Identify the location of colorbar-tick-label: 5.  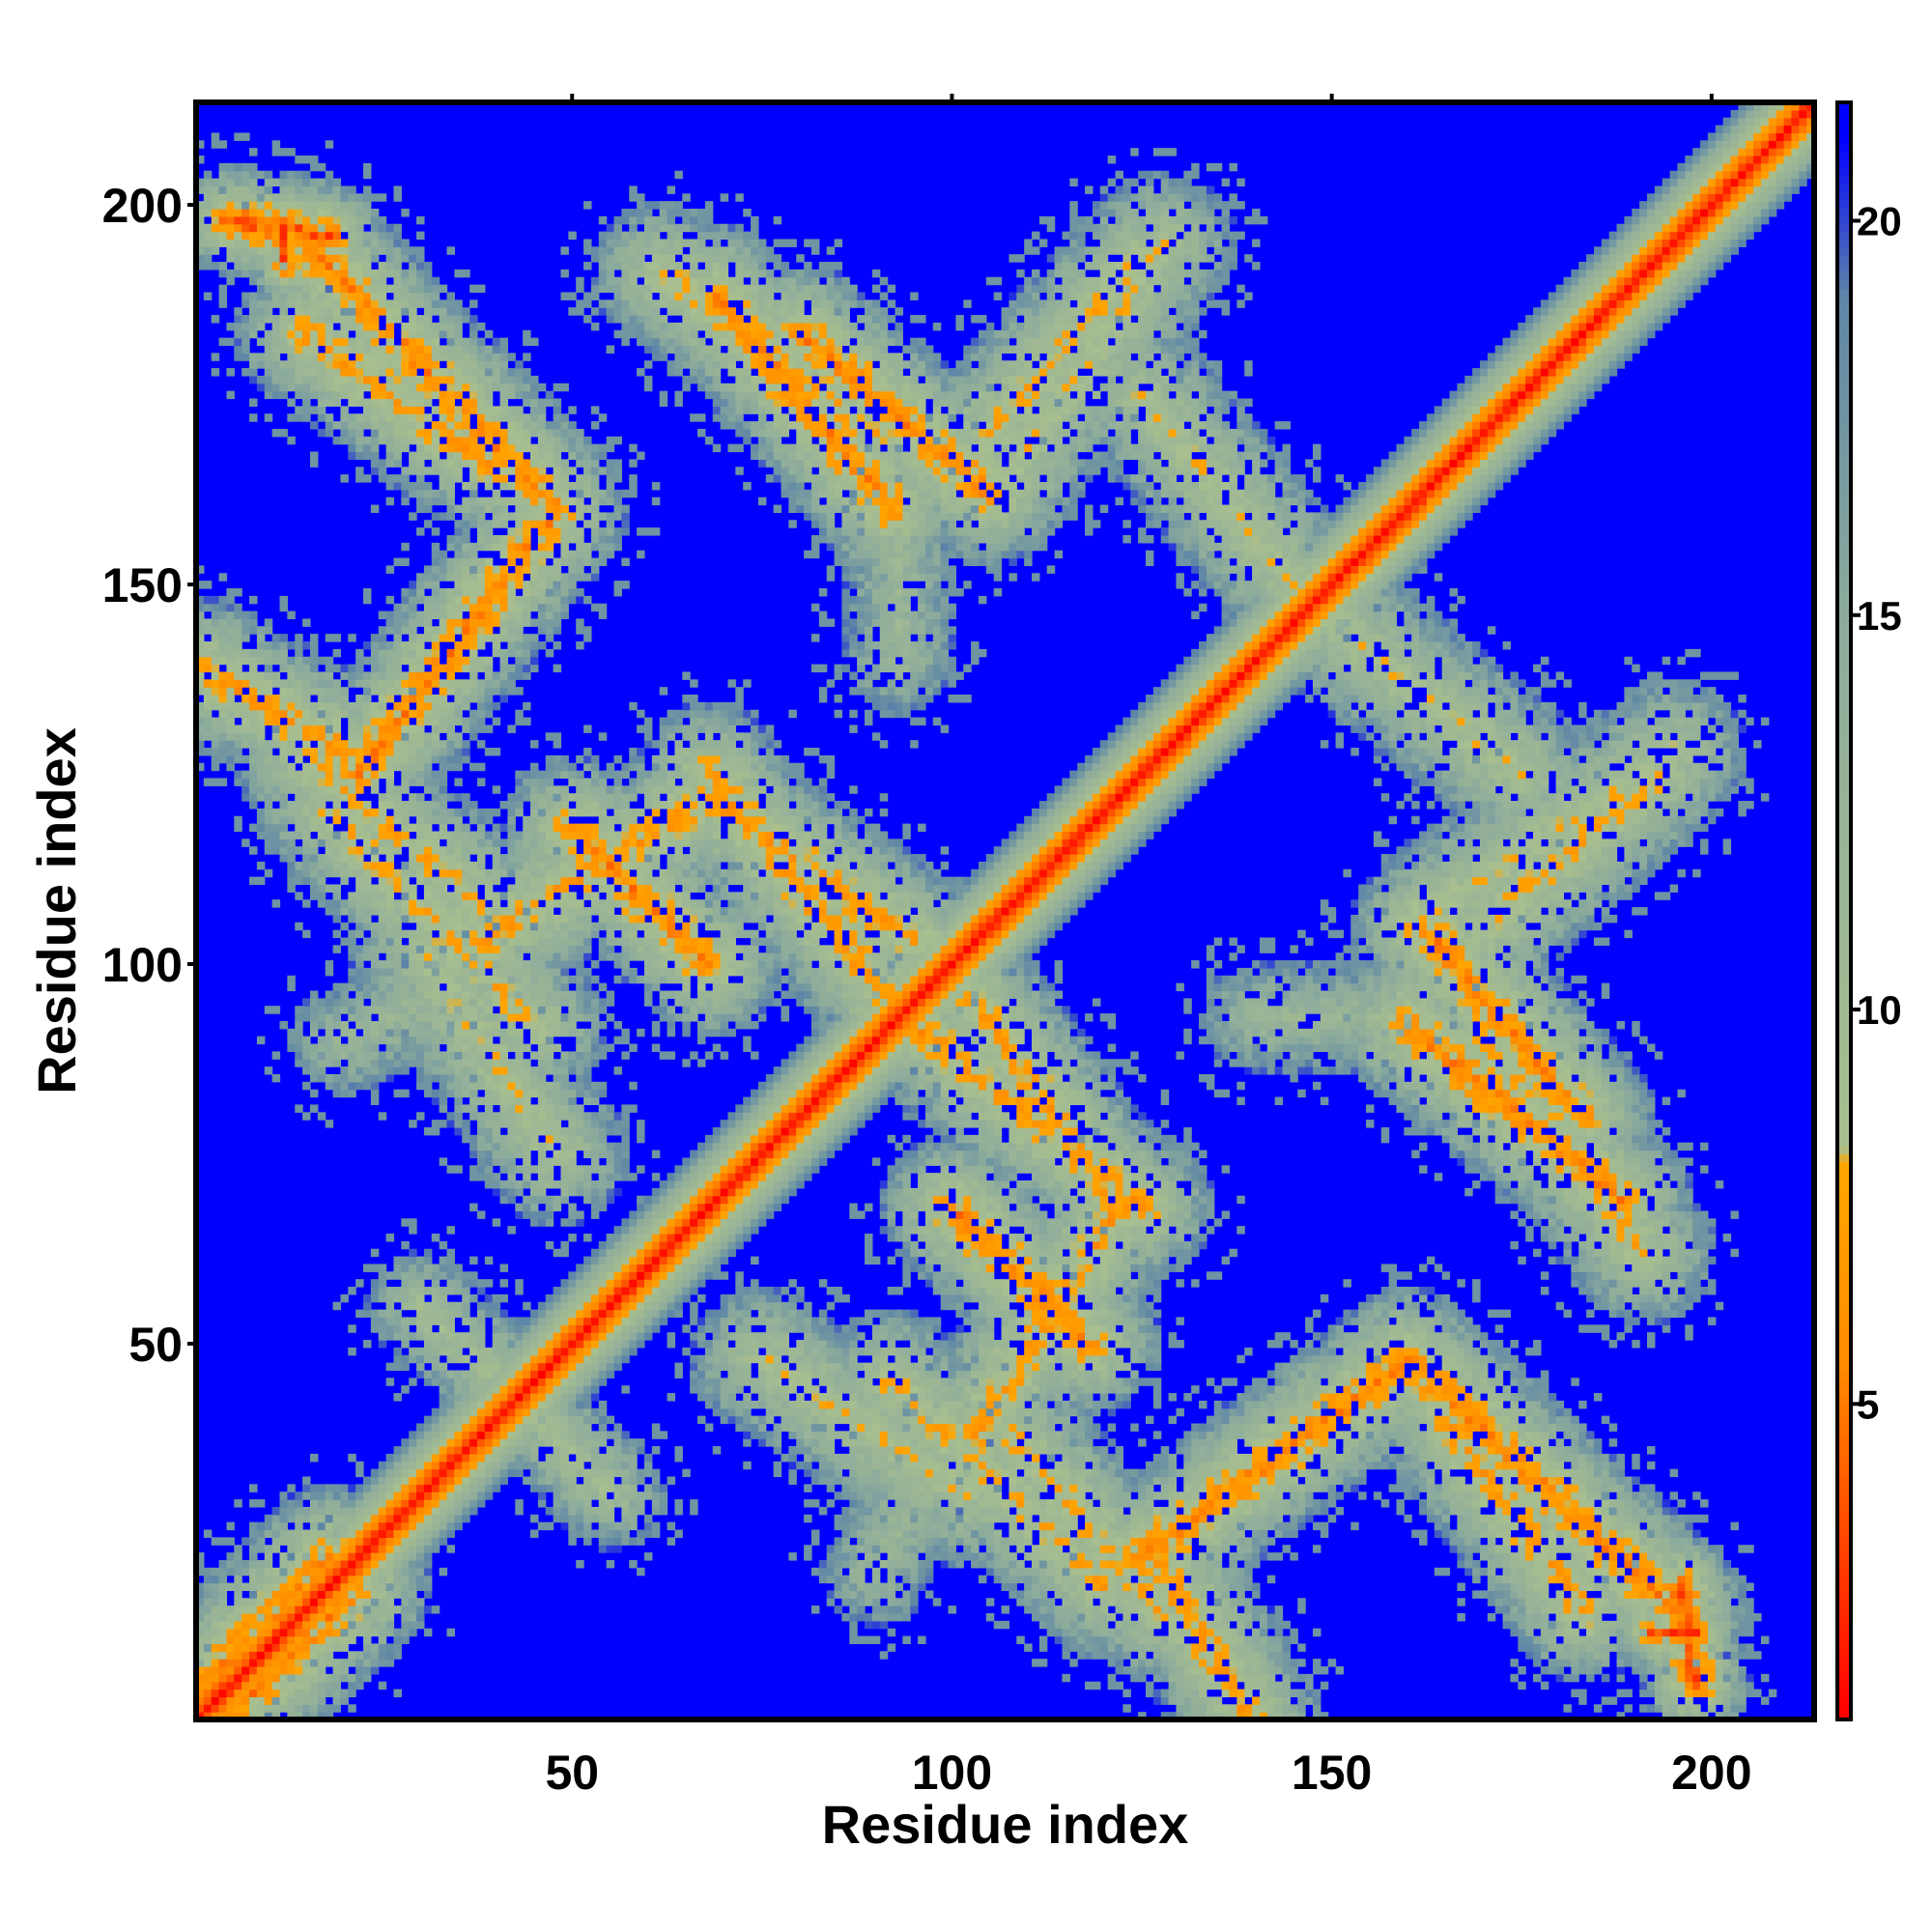
(1868, 1404).